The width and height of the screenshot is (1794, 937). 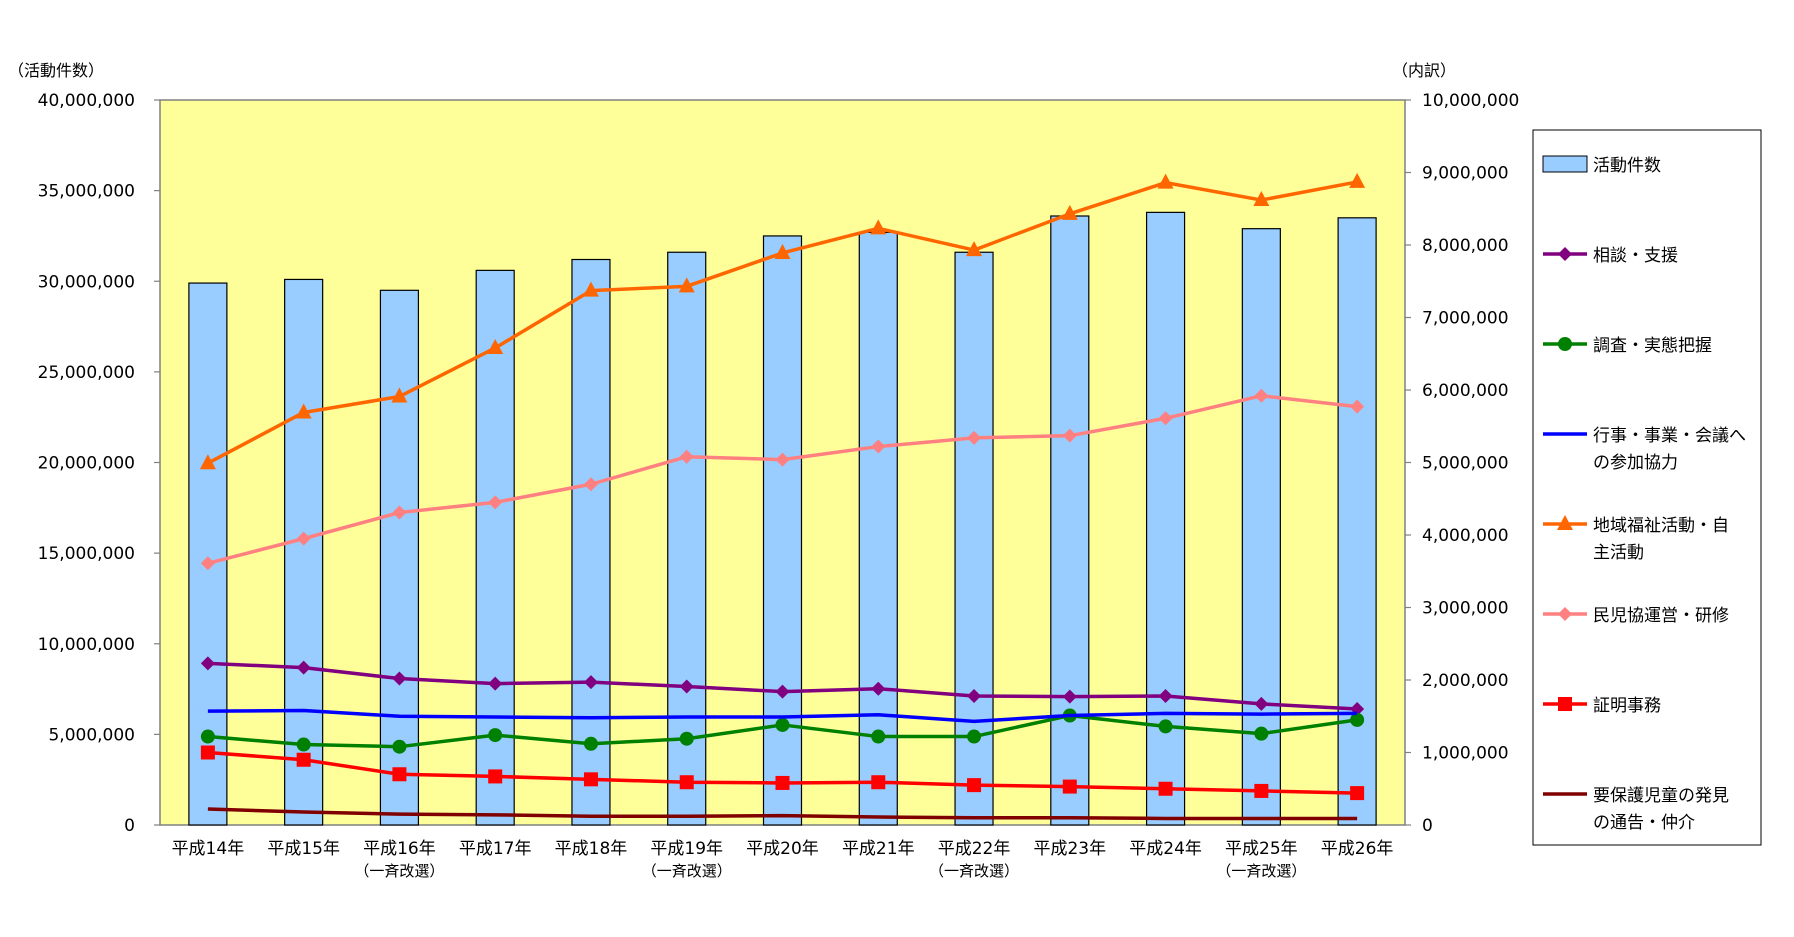 What do you see at coordinates (686, 849) in the screenshot?
I see `x-tick-label-5: 平成19年` at bounding box center [686, 849].